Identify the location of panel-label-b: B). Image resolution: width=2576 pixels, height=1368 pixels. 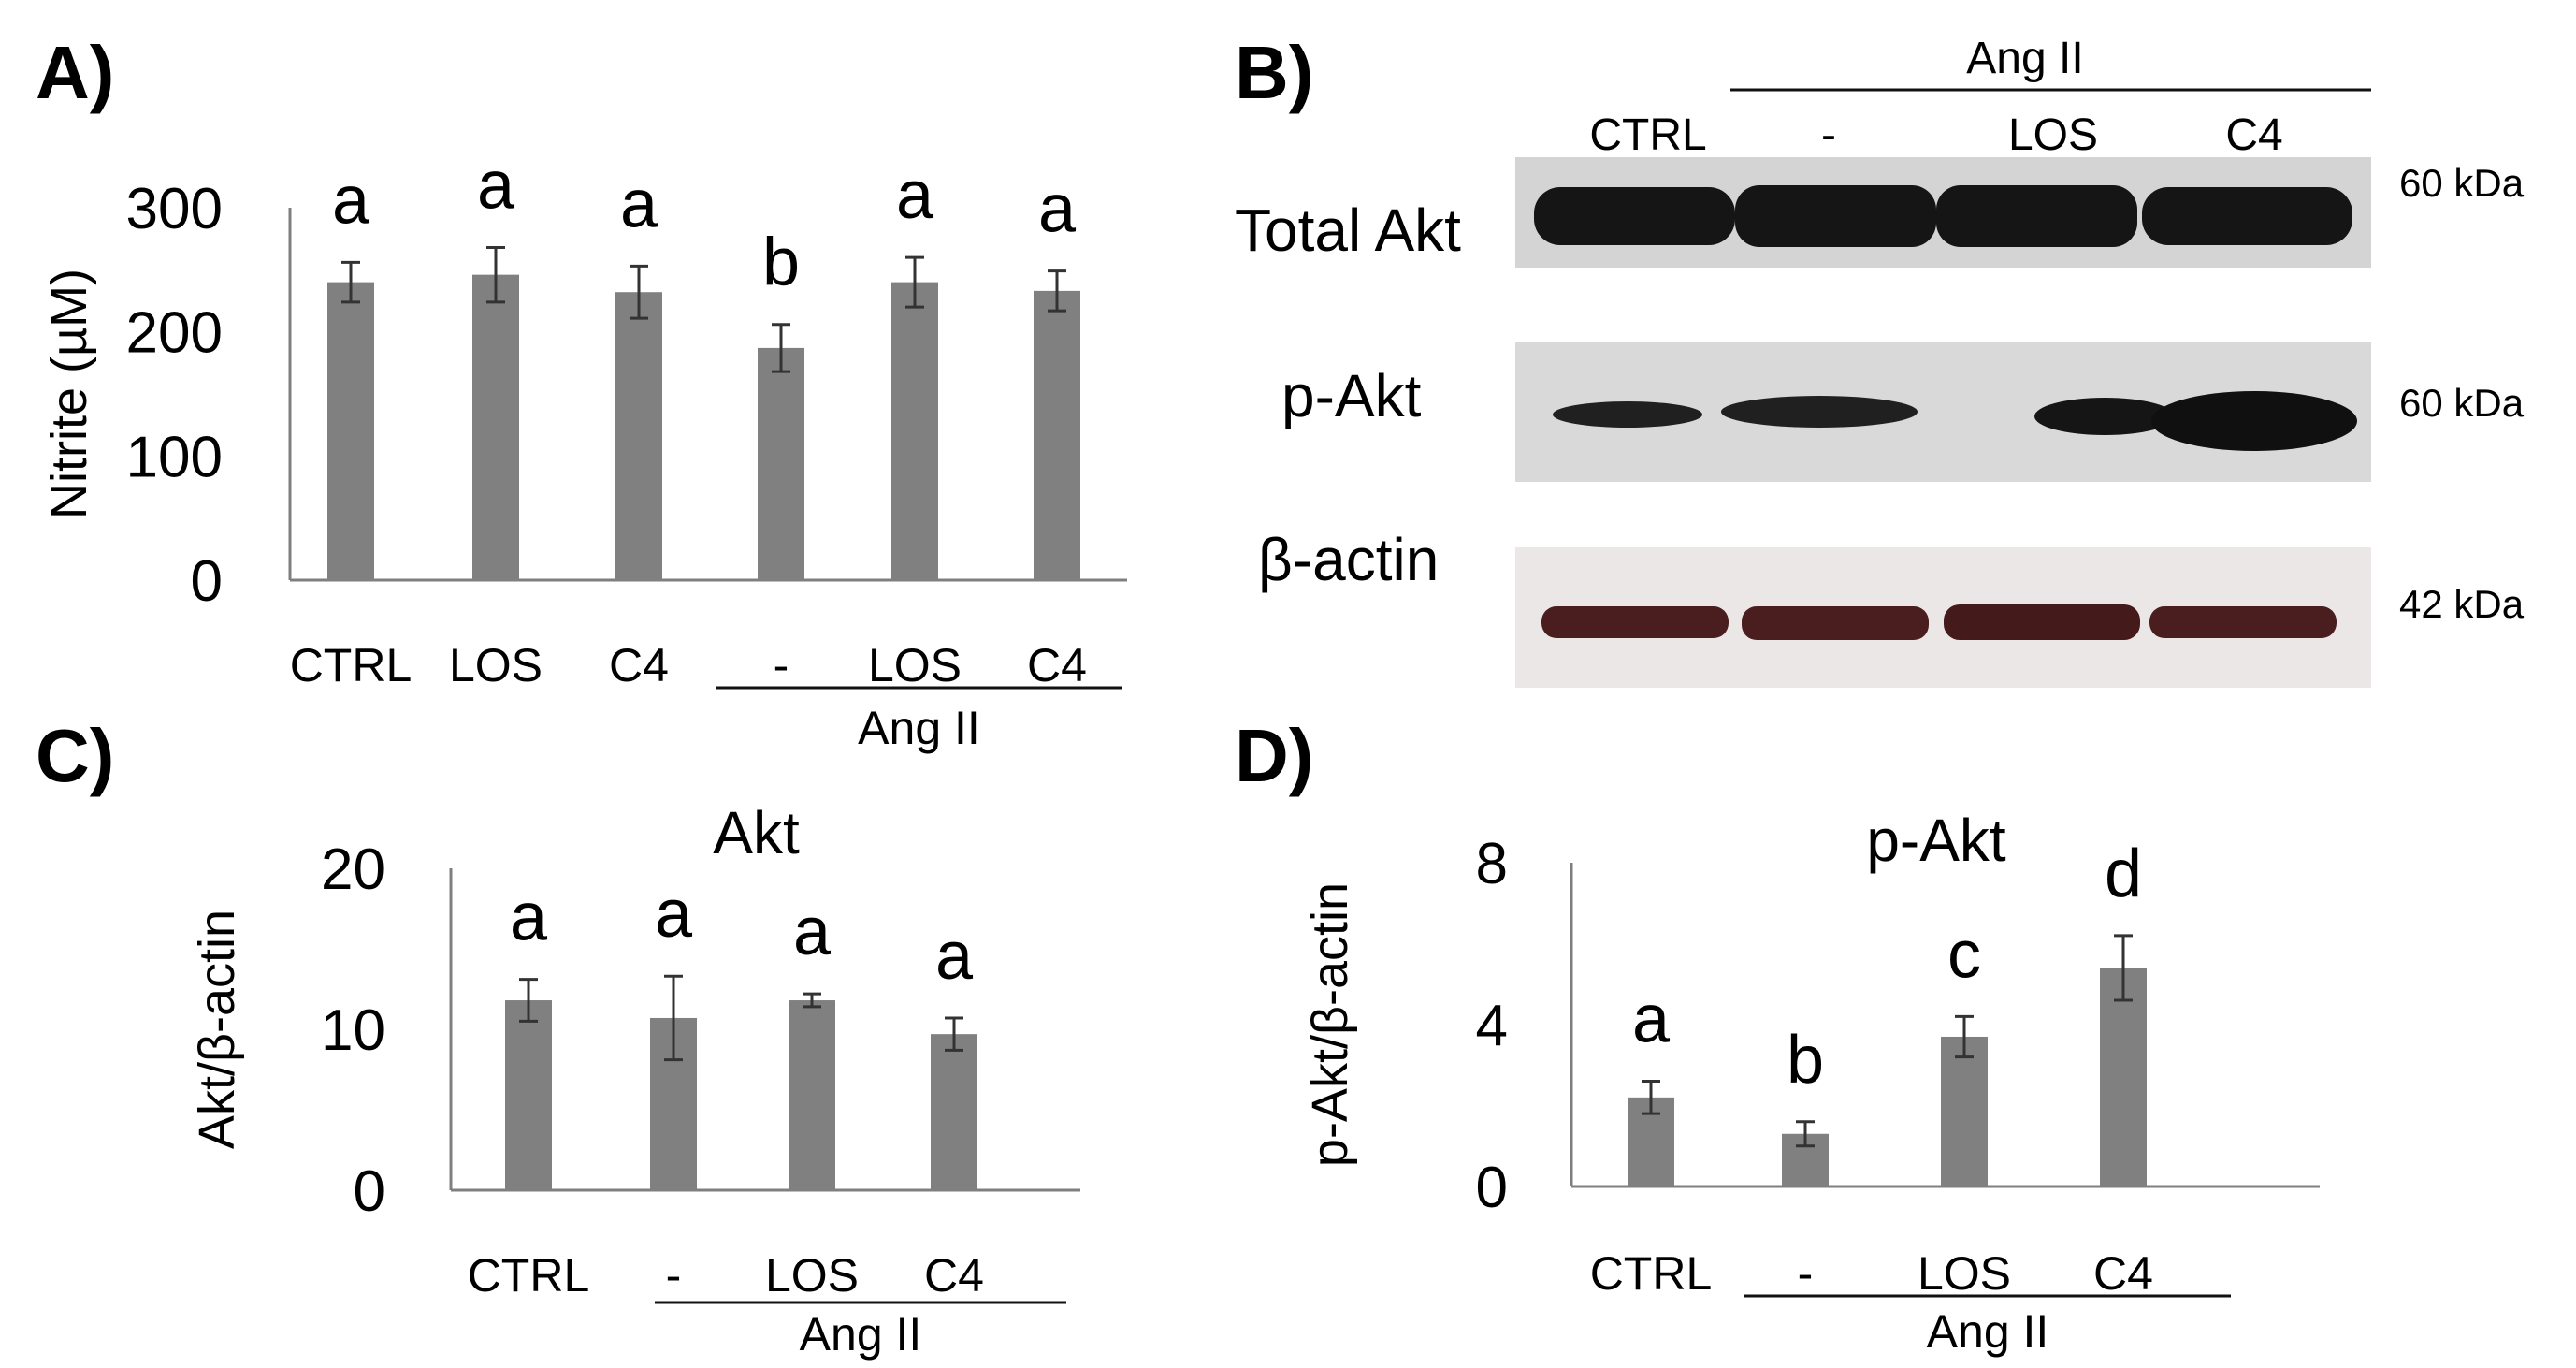
(1274, 72).